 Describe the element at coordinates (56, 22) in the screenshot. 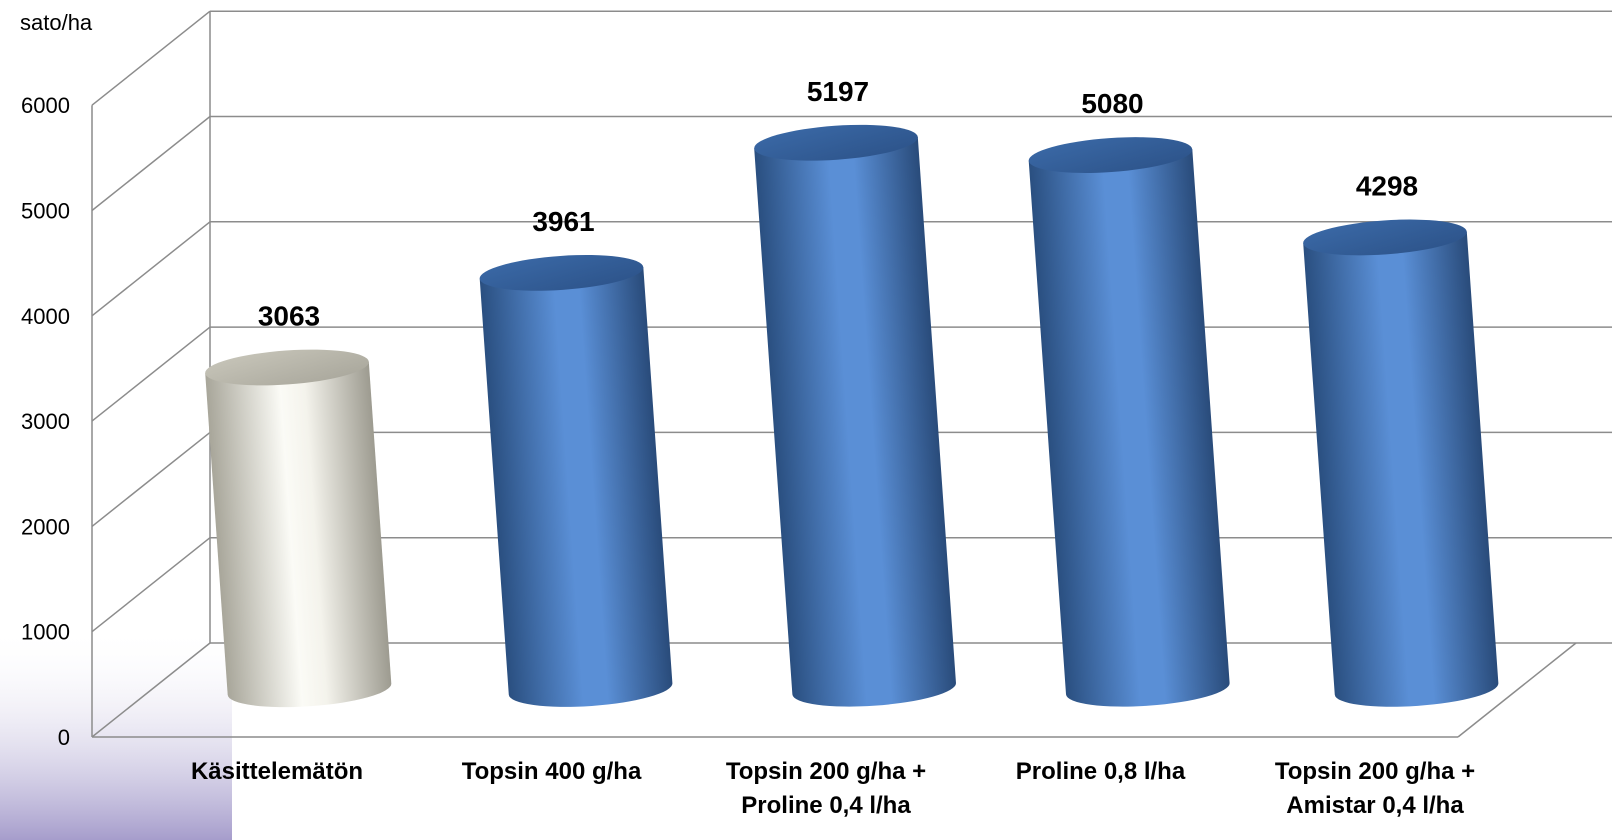

I see `y-axis-label: sato/ha` at that location.